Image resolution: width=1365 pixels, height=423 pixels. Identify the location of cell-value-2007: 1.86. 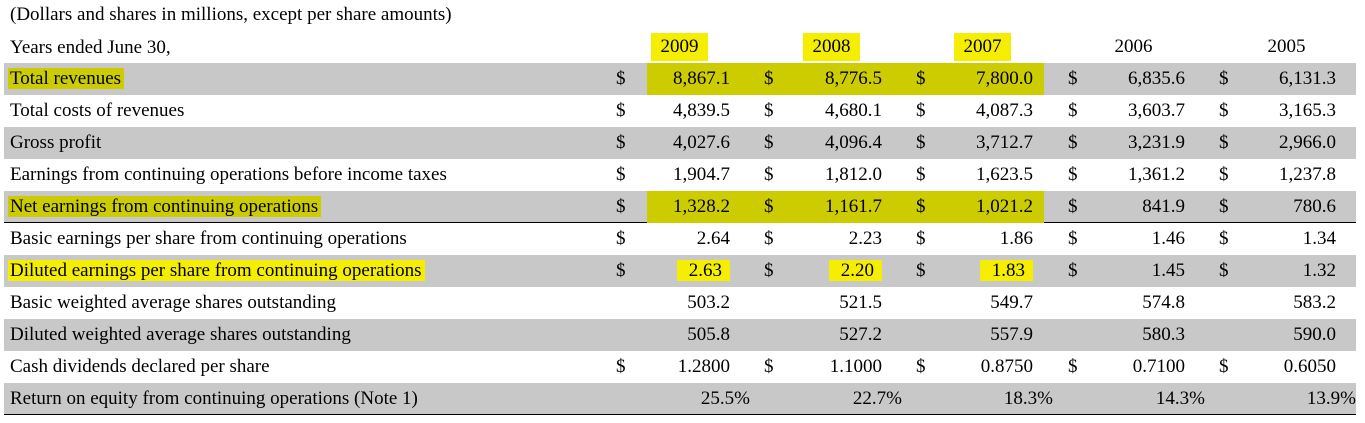
(1016, 238).